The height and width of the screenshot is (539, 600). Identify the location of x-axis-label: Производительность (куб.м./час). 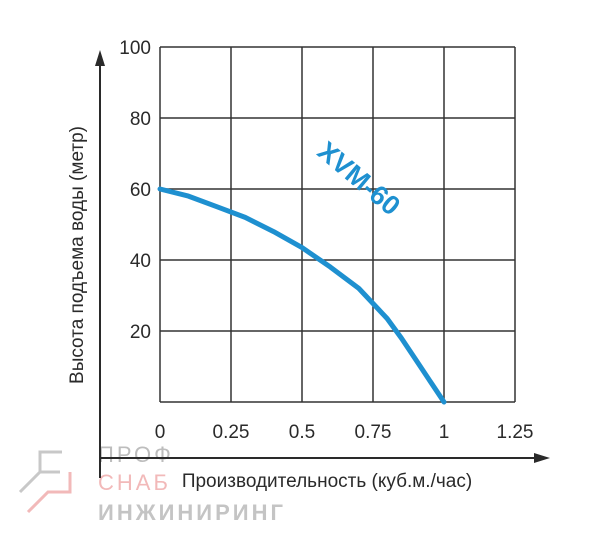
(327, 481).